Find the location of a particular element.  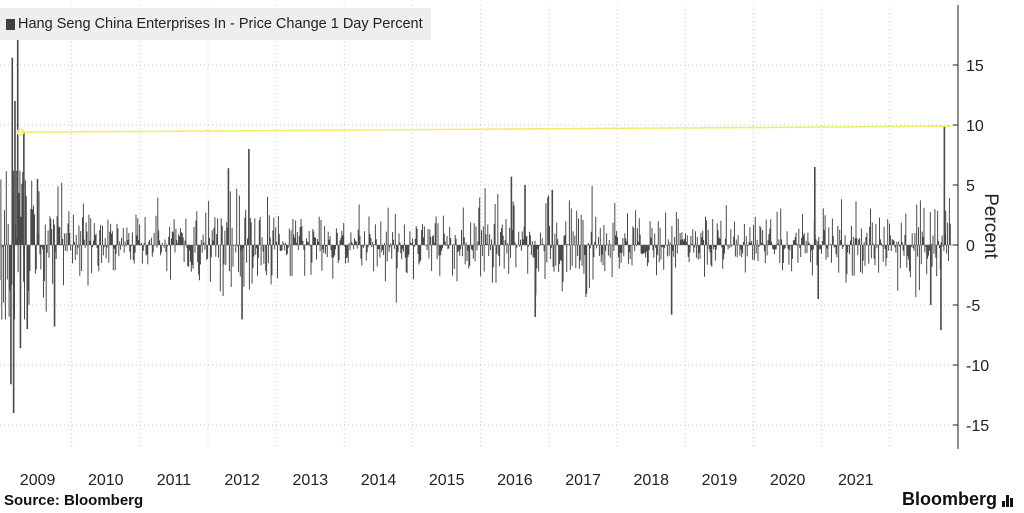

highlight-line is located at coordinates (486, 129).